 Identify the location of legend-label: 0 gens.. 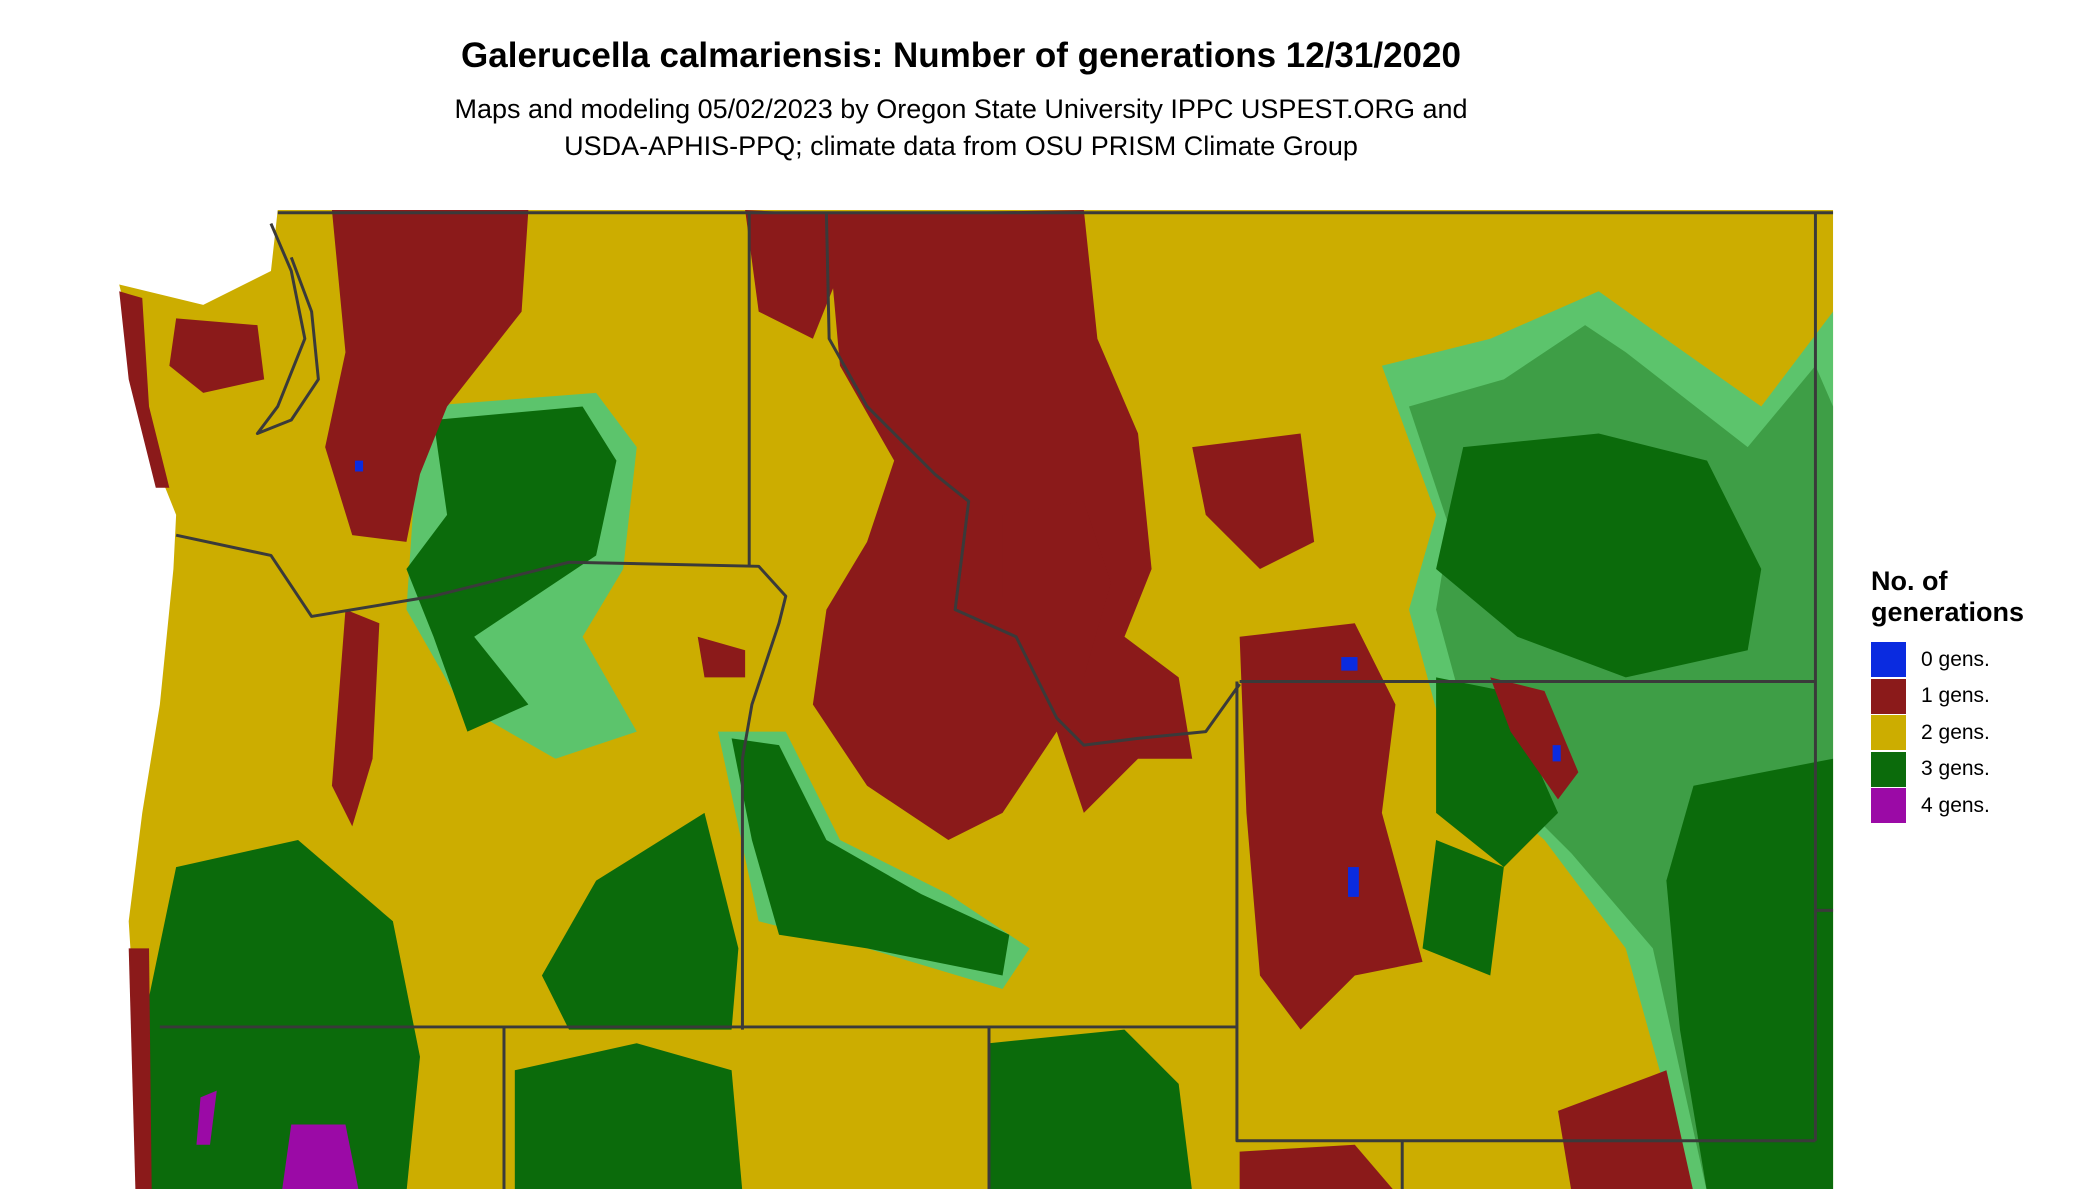
(1955, 659).